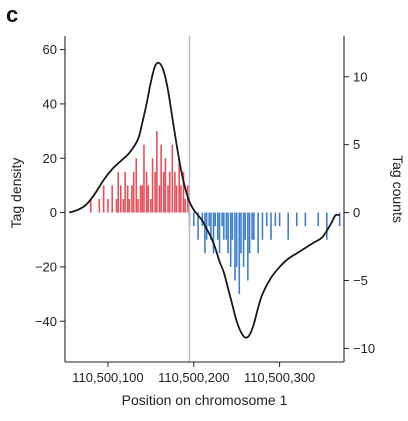 Image resolution: width=408 pixels, height=421 pixels. What do you see at coordinates (398, 189) in the screenshot?
I see `y-axis-right-title: Tag counts` at bounding box center [398, 189].